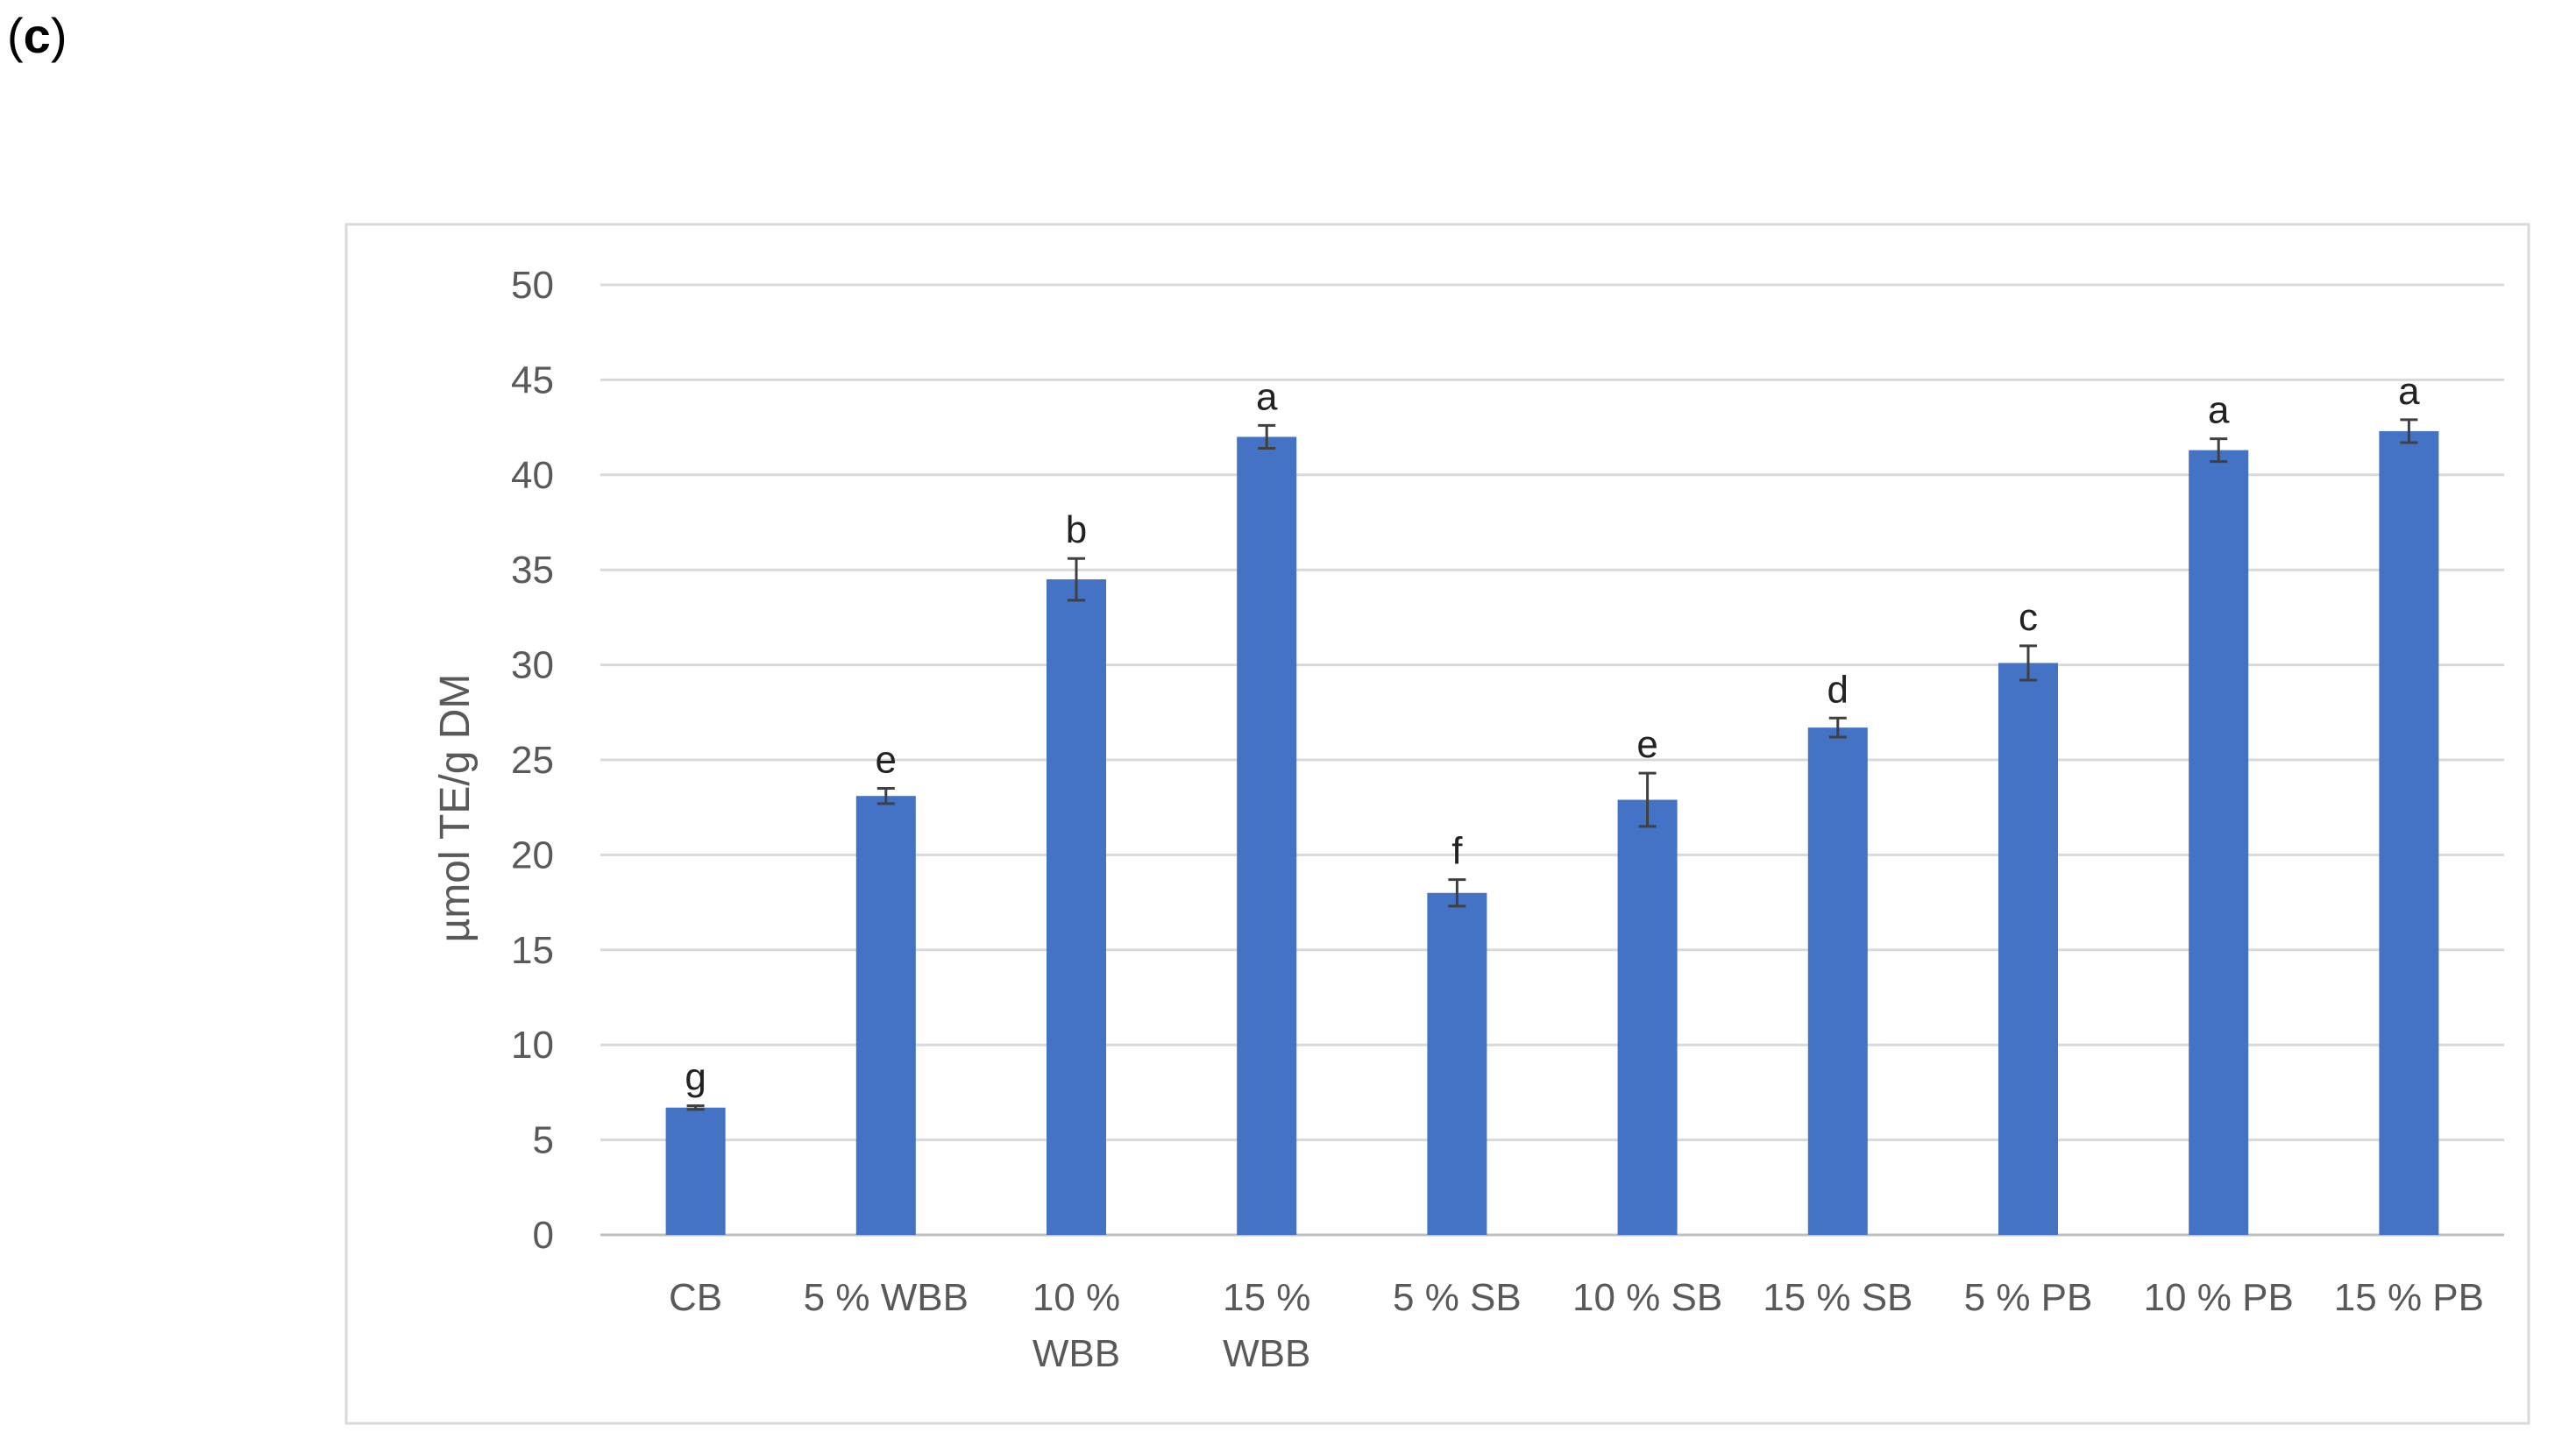 This screenshot has height=1440, width=2576. I want to click on x-tick-label: 10 % PB, so click(2219, 1298).